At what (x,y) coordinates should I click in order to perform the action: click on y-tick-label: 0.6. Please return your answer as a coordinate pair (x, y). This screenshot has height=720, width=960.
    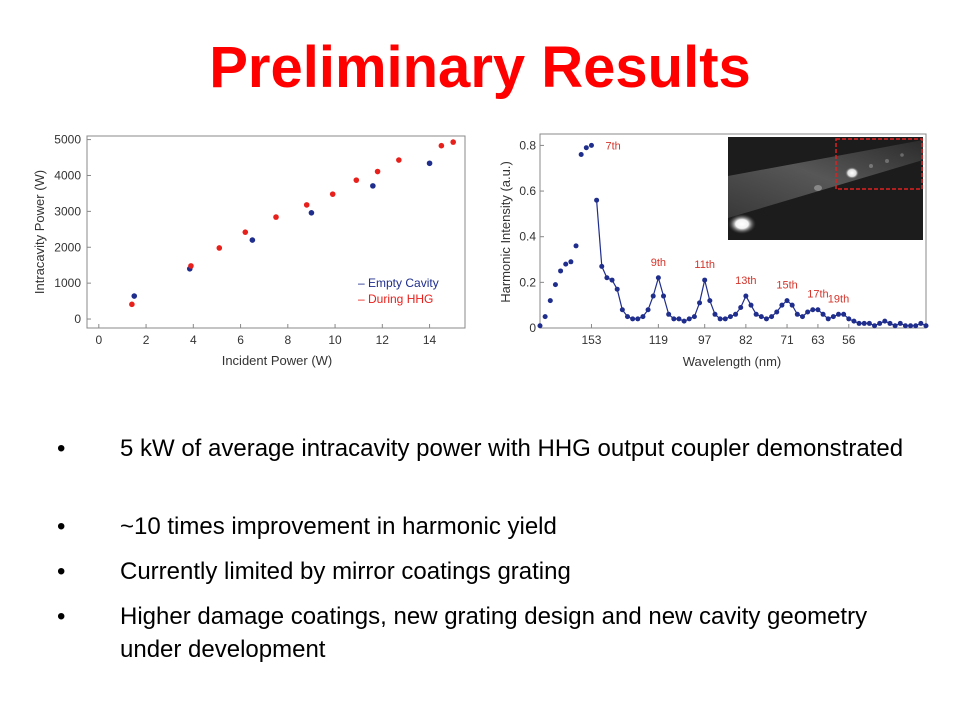
    Looking at the image, I should click on (527, 191).